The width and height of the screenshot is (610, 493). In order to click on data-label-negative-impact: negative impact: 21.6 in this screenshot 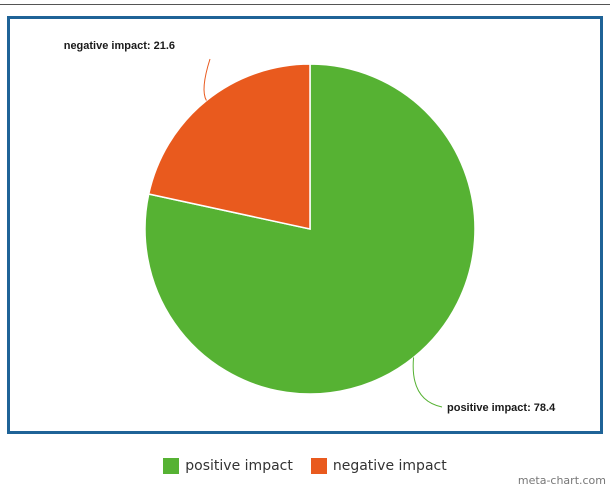, I will do `click(119, 46)`.